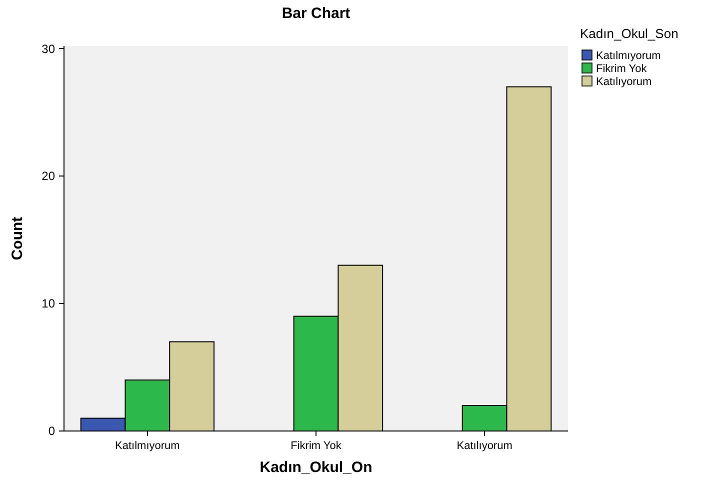 Image resolution: width=715 pixels, height=486 pixels. I want to click on y-tick-label: 20, so click(49, 176).